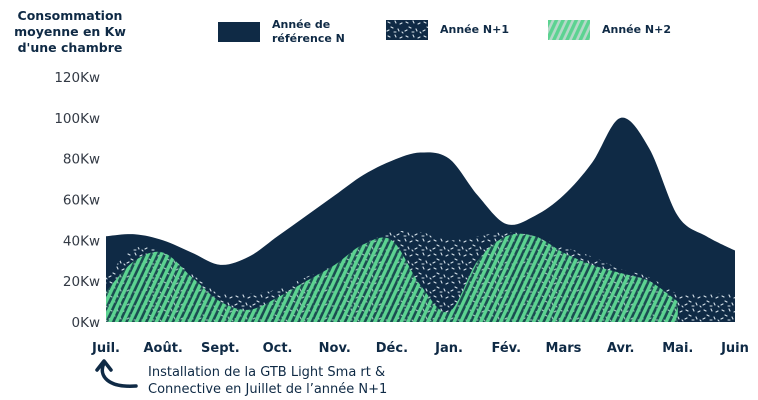 This screenshot has height=400, width=758. What do you see at coordinates (268, 389) in the screenshot?
I see `annotation-line-2: Connective en Juillet de l’année N+1` at bounding box center [268, 389].